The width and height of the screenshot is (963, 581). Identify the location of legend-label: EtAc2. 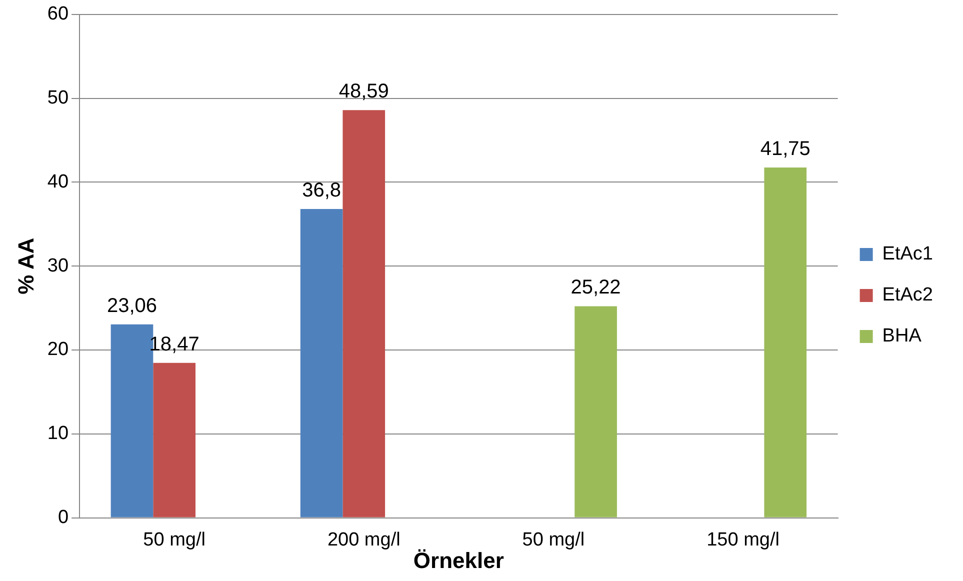
(908, 295).